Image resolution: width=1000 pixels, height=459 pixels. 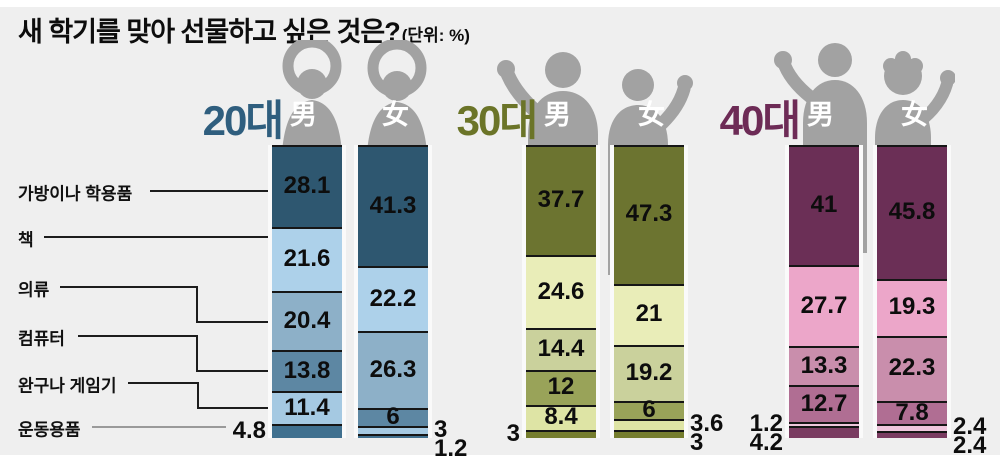 I want to click on segment-value: 22.3, so click(x=912, y=368).